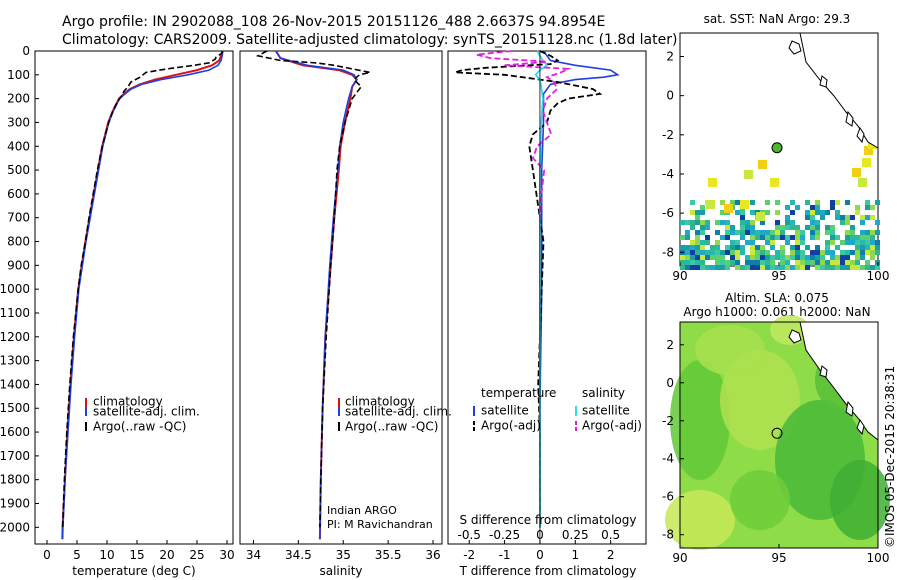 The width and height of the screenshot is (900, 580). What do you see at coordinates (890, 457) in the screenshot?
I see `imos-stamp: ©IMOS 05-Dec-2015 20:38:31` at bounding box center [890, 457].